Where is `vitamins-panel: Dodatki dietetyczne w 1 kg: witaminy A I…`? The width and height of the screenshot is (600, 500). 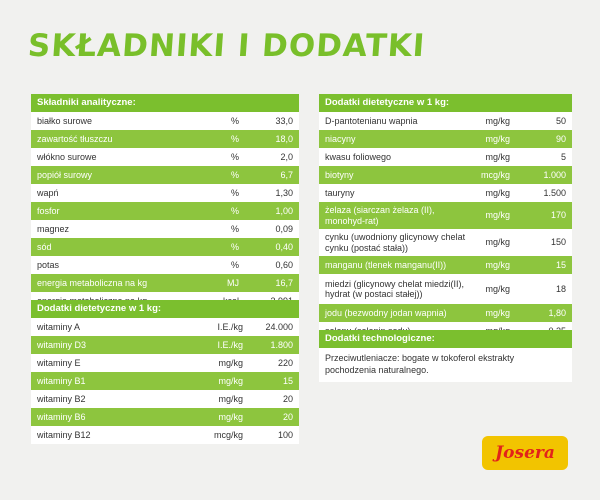 vitamins-panel: Dodatki dietetyczne w 1 kg: witaminy A I… is located at coordinates (165, 372).